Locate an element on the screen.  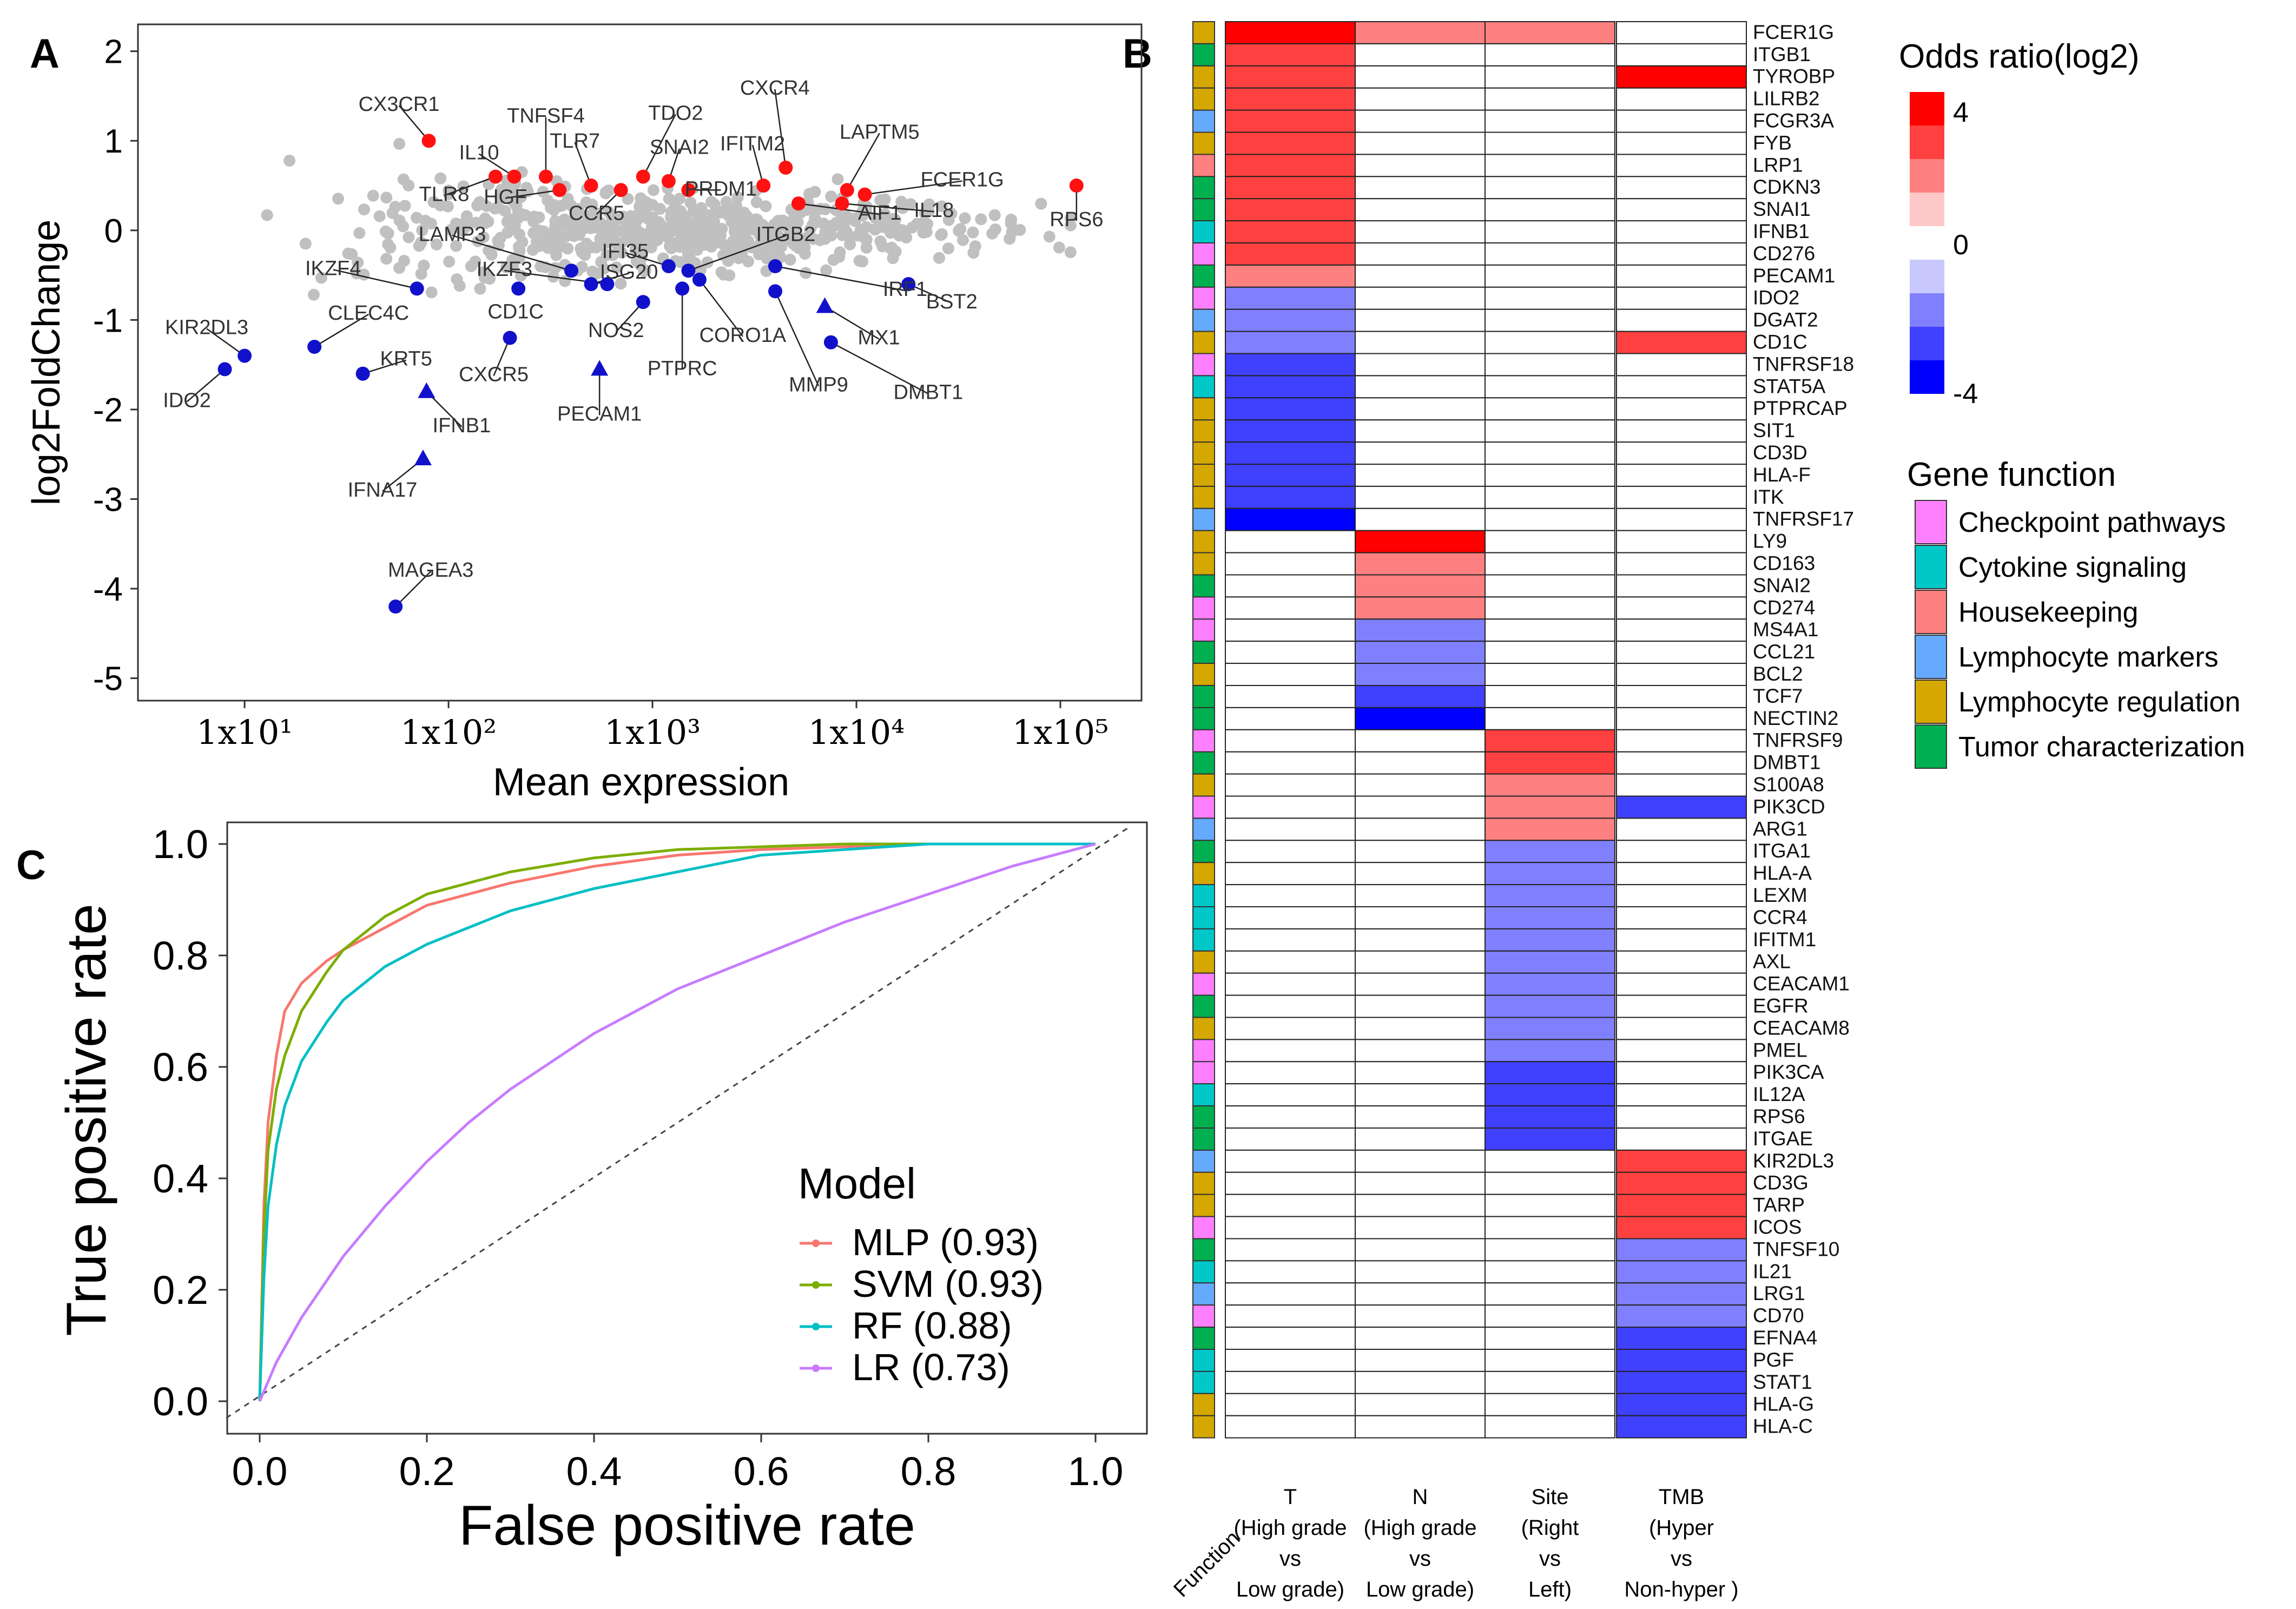
background-points is located at coordinates (669, 219).